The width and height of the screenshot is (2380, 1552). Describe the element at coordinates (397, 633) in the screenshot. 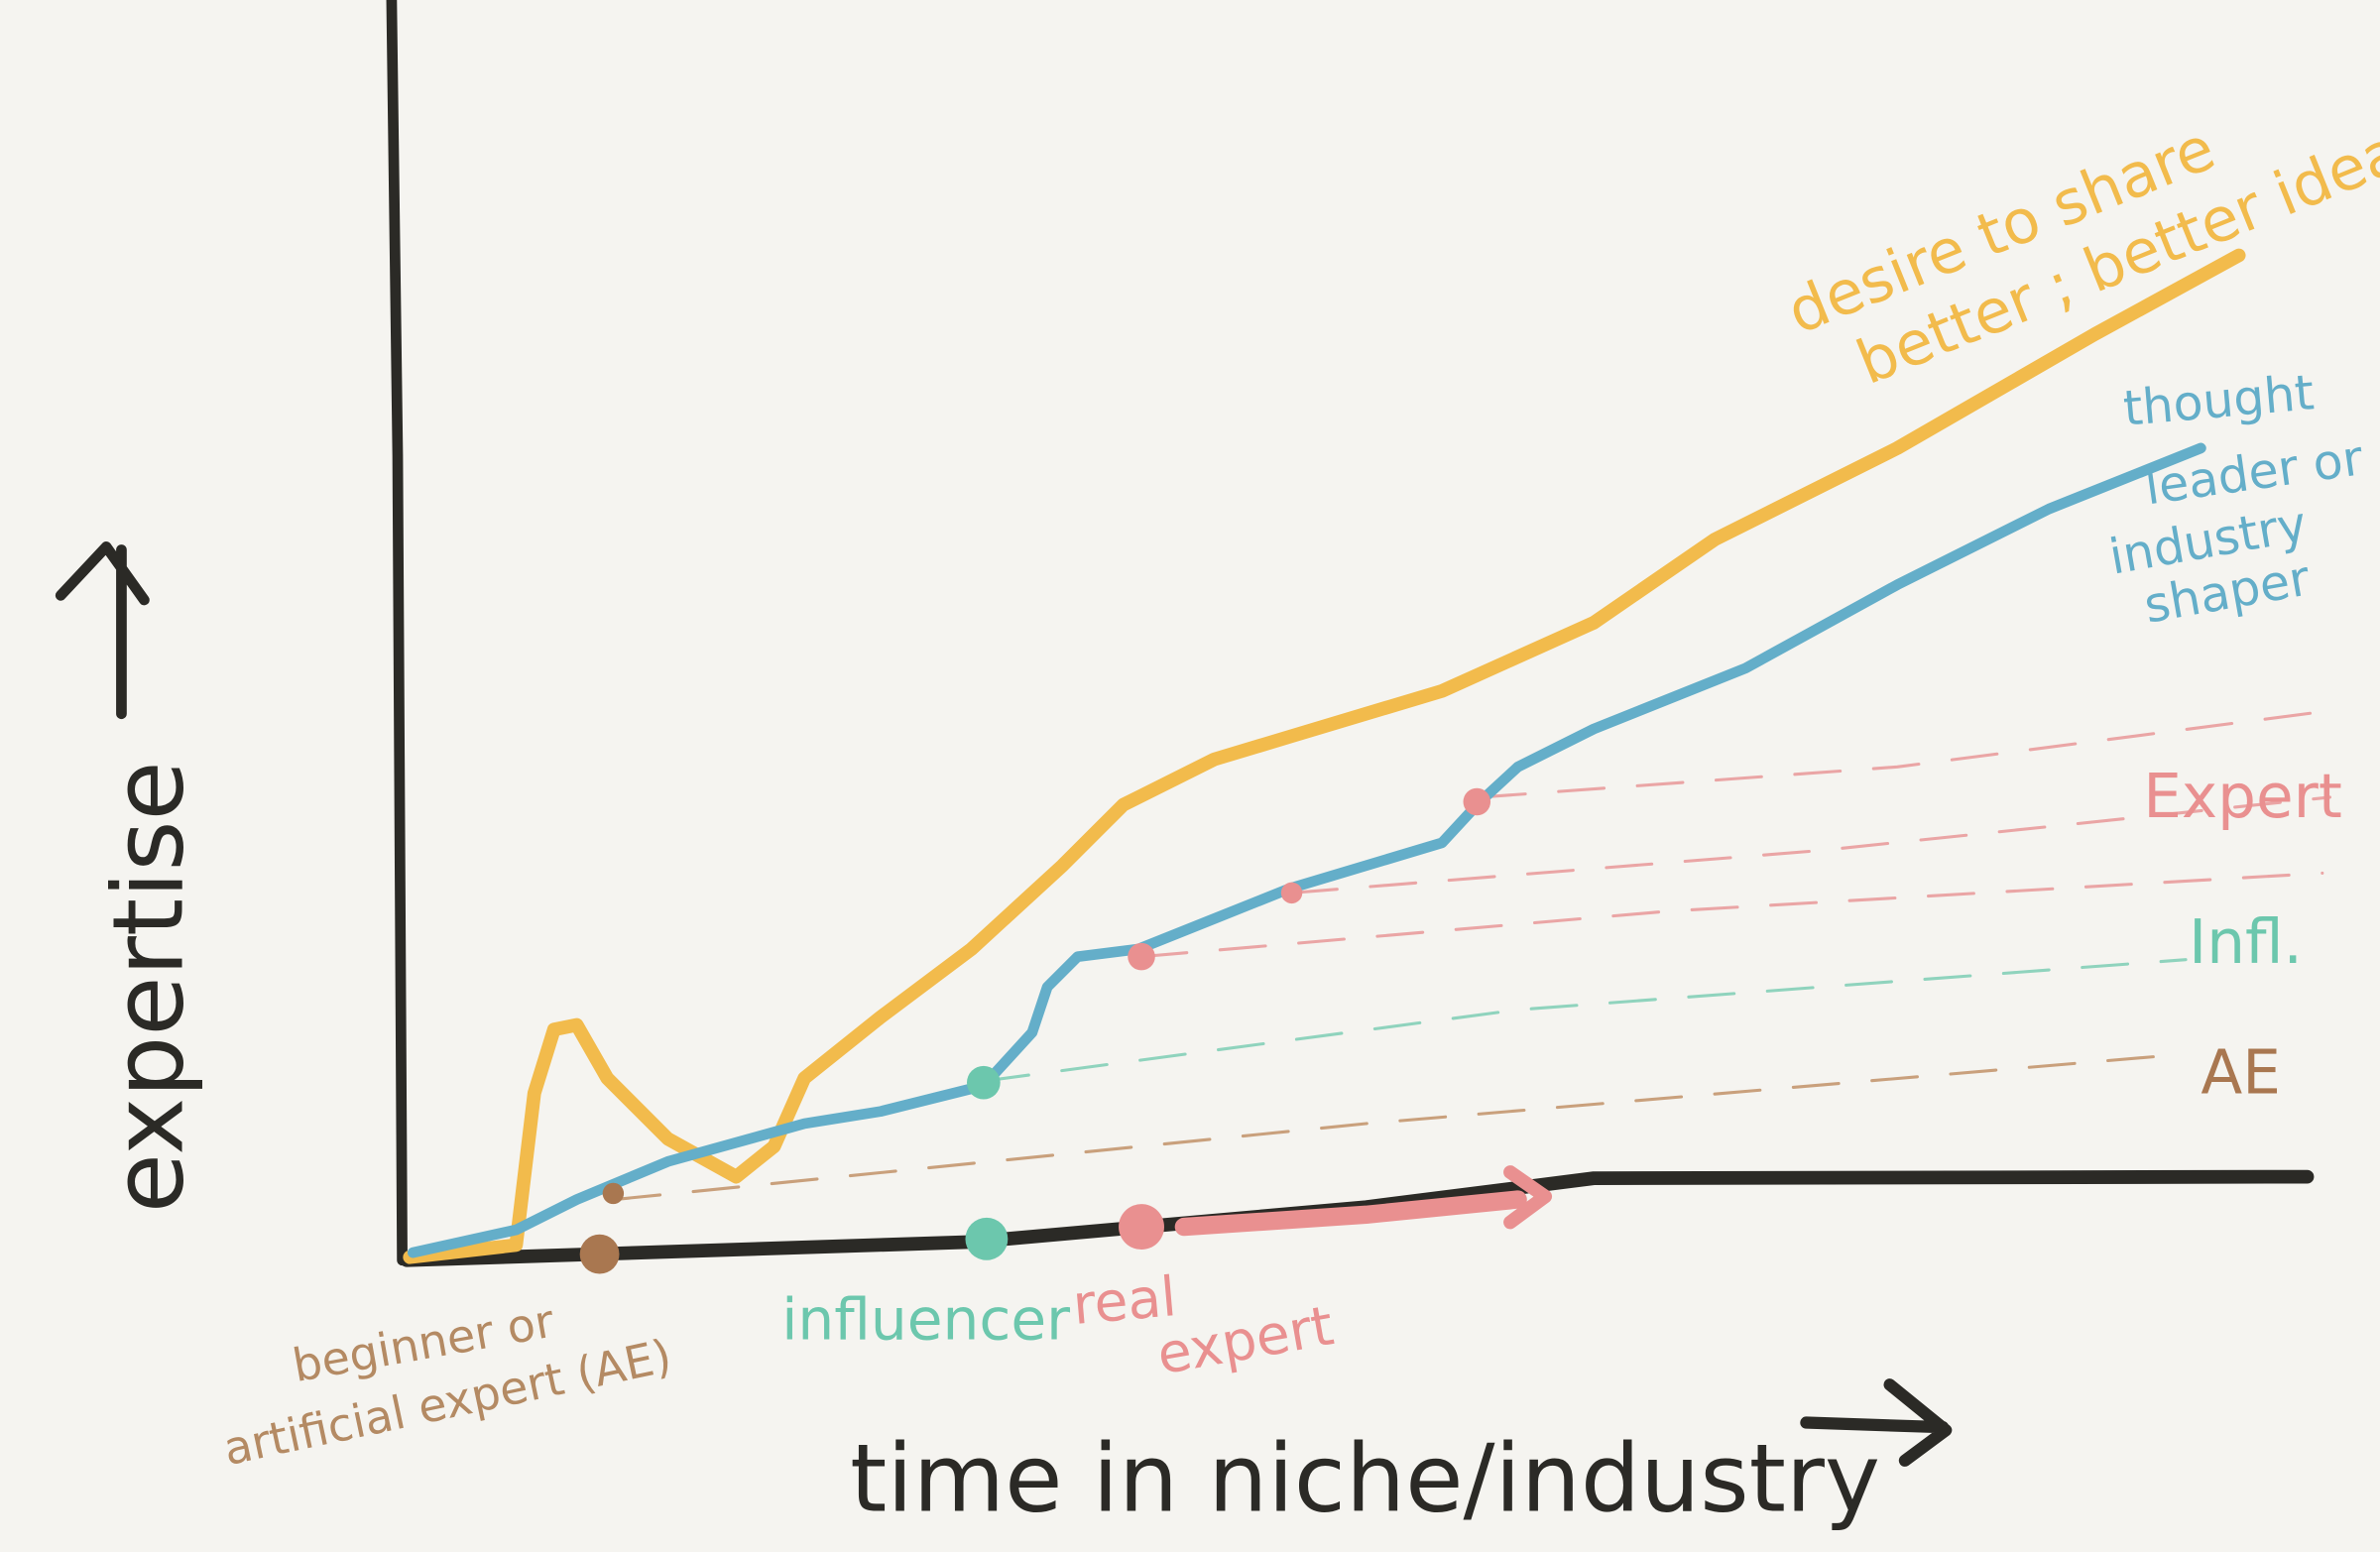

I see `y-axis` at that location.